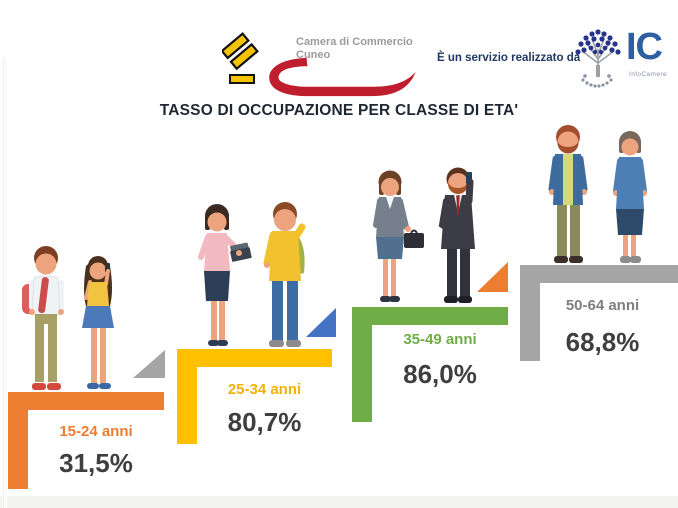 This screenshot has height=508, width=678. What do you see at coordinates (354, 49) in the screenshot?
I see `camera-di-commercio-name: Camera di Commercio Cuneo` at bounding box center [354, 49].